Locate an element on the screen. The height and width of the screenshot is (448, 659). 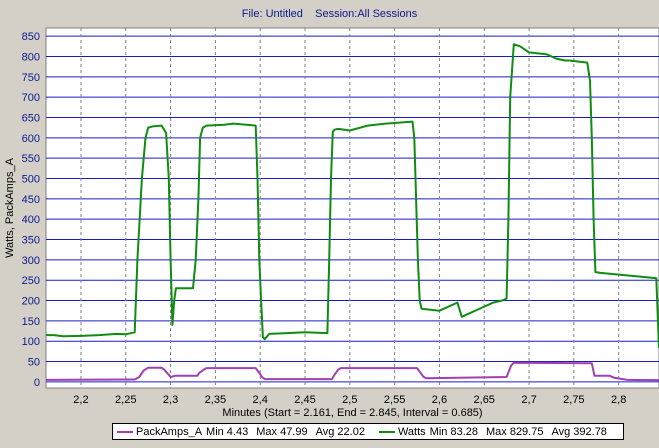
x-tick-label: 2,55 is located at coordinates (394, 400).